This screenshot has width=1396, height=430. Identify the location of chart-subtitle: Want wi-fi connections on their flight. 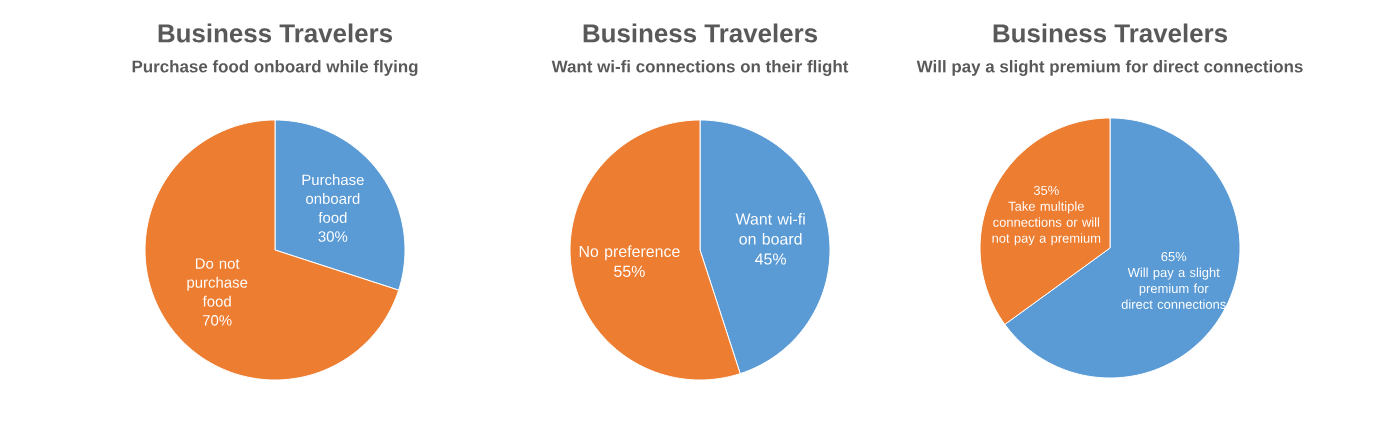
(700, 68).